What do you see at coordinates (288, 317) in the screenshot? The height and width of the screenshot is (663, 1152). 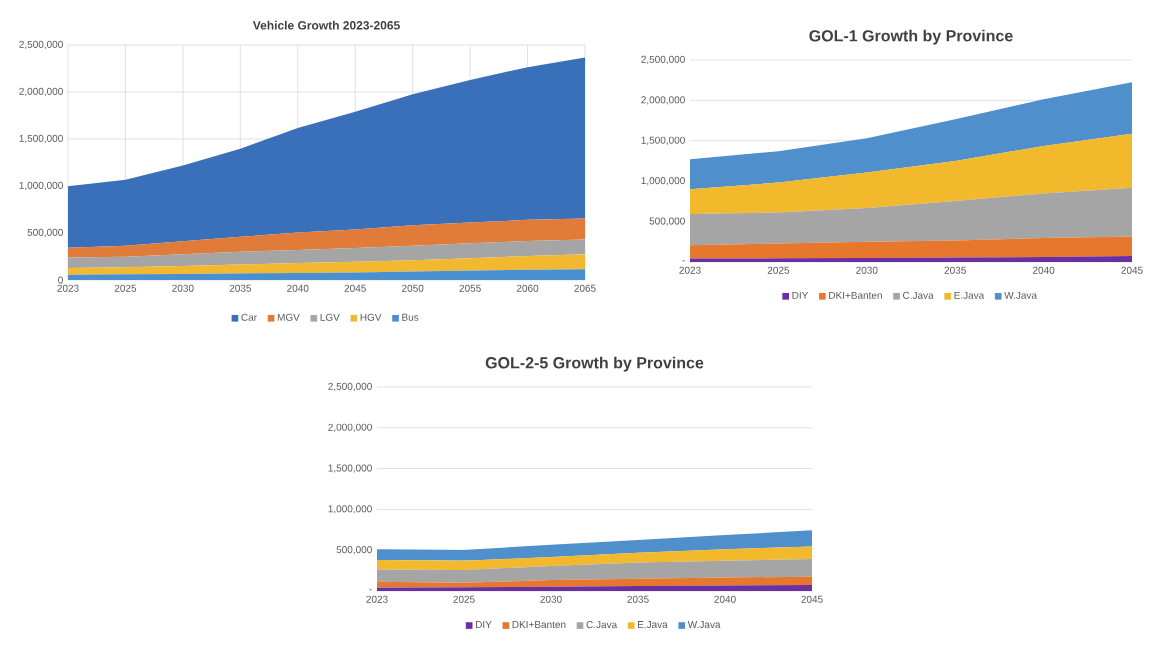 I see `legend-label: MGV` at bounding box center [288, 317].